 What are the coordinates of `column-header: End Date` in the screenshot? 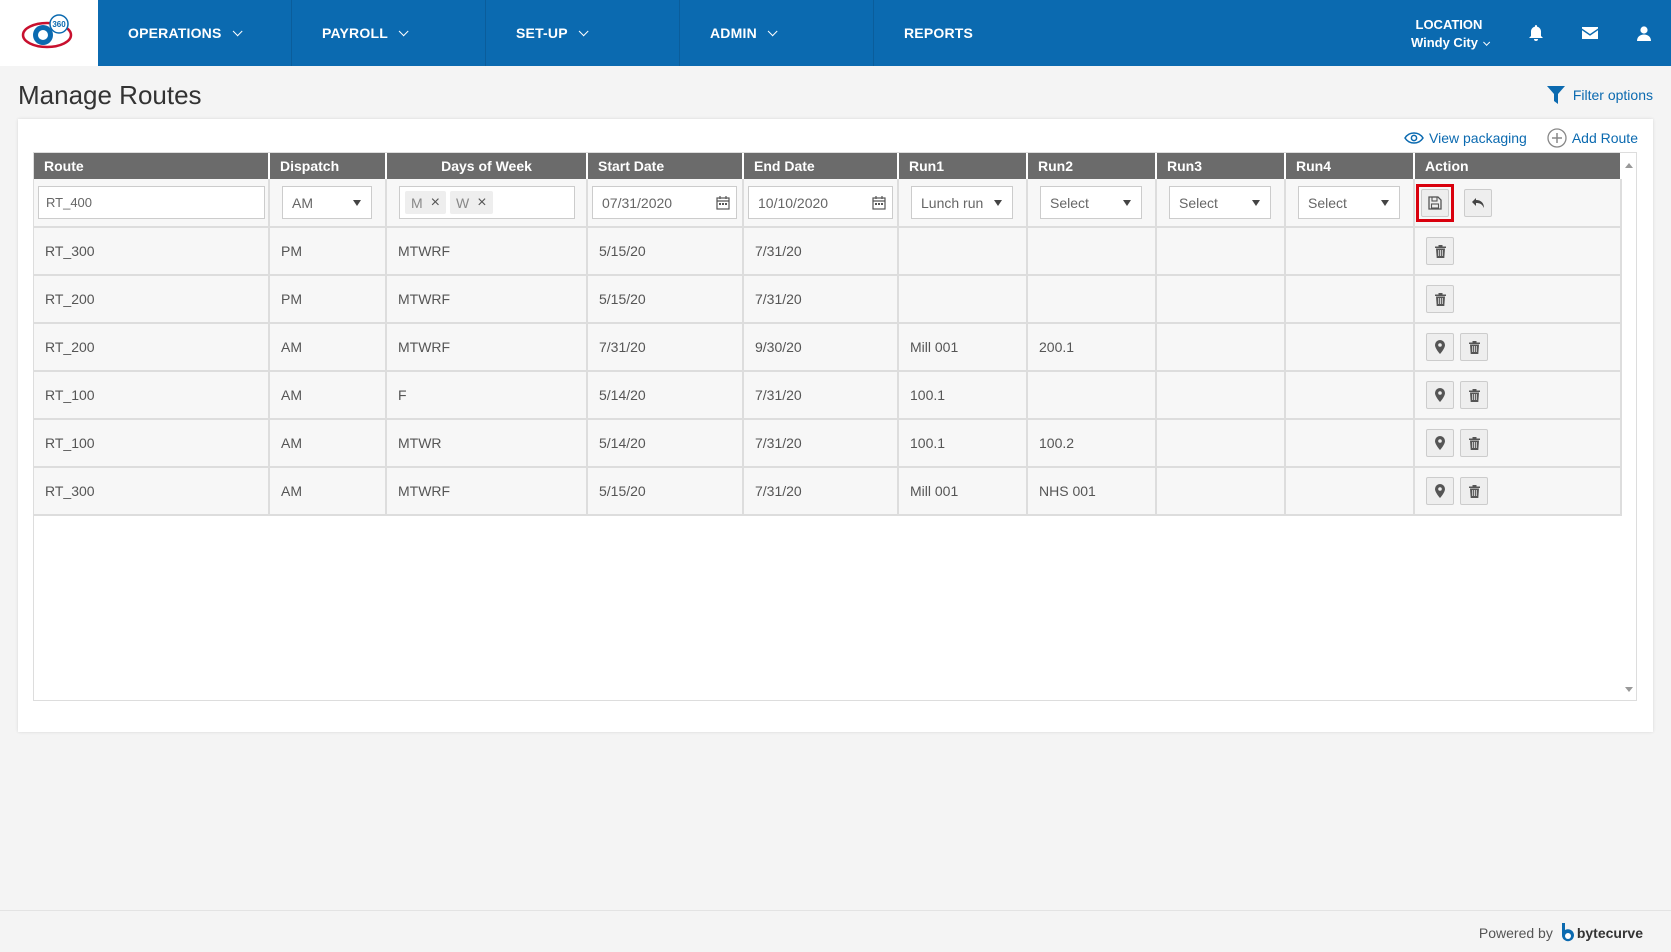 It's located at (821, 166).